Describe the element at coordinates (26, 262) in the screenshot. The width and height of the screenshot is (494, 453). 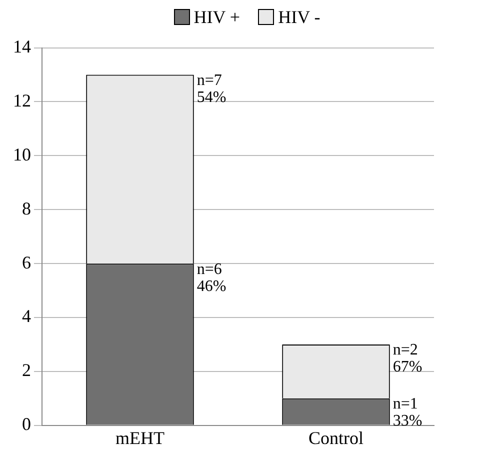
I see `y-tick-label: 6` at that location.